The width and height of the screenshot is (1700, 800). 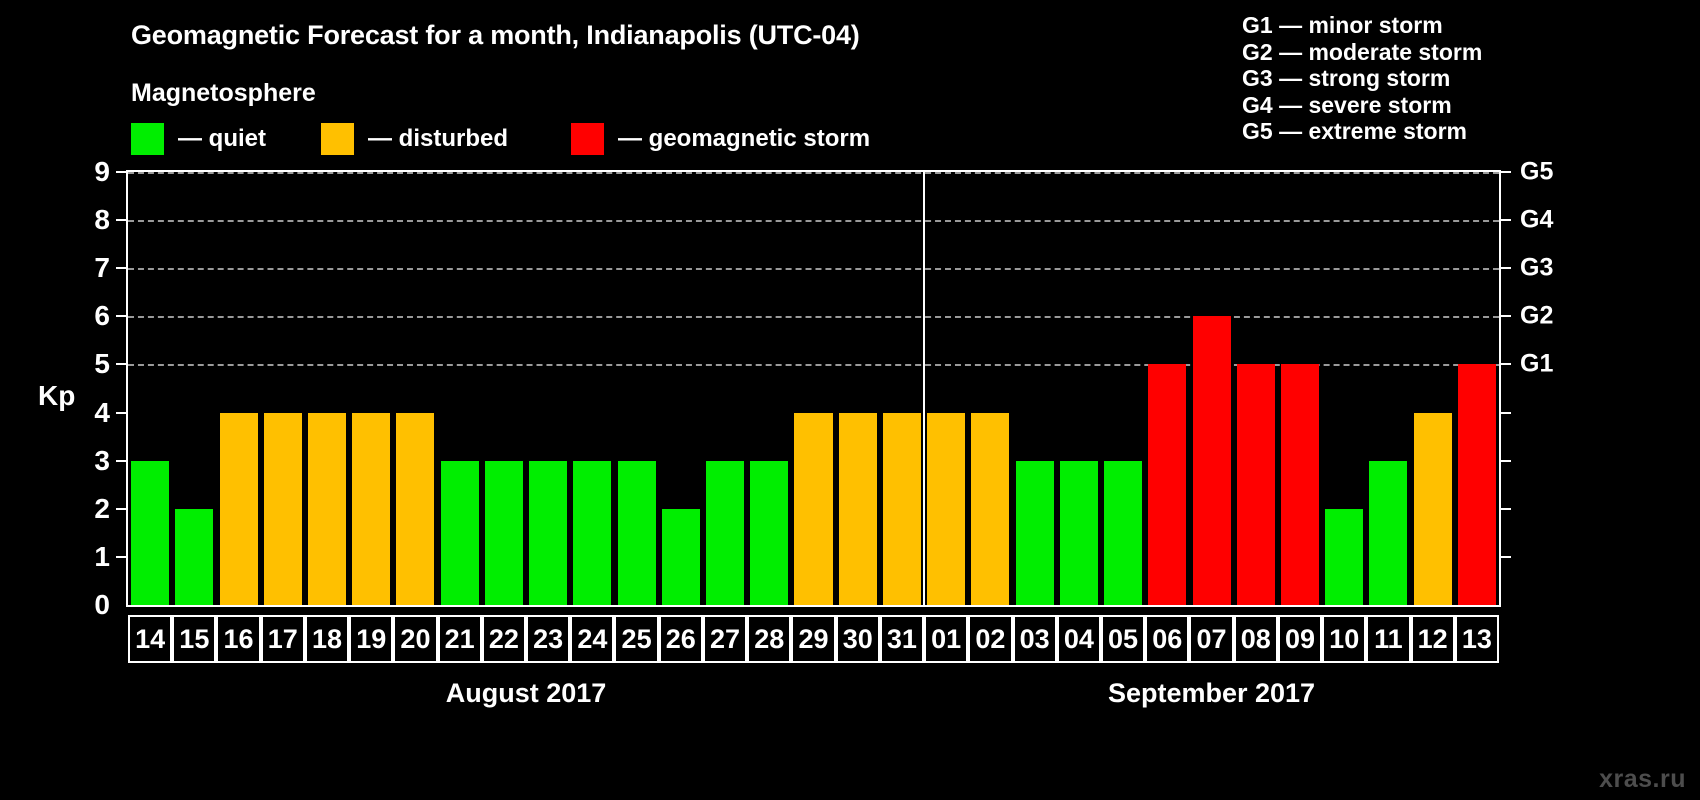 What do you see at coordinates (222, 138) in the screenshot?
I see `legend-label-quiet: — quiet` at bounding box center [222, 138].